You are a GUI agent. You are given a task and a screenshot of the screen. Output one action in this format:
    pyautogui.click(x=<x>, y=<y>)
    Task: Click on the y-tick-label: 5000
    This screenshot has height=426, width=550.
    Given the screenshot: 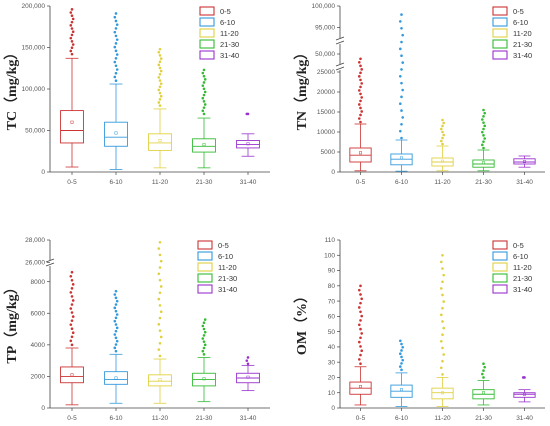 What is the action you would take?
    pyautogui.click(x=328, y=152)
    